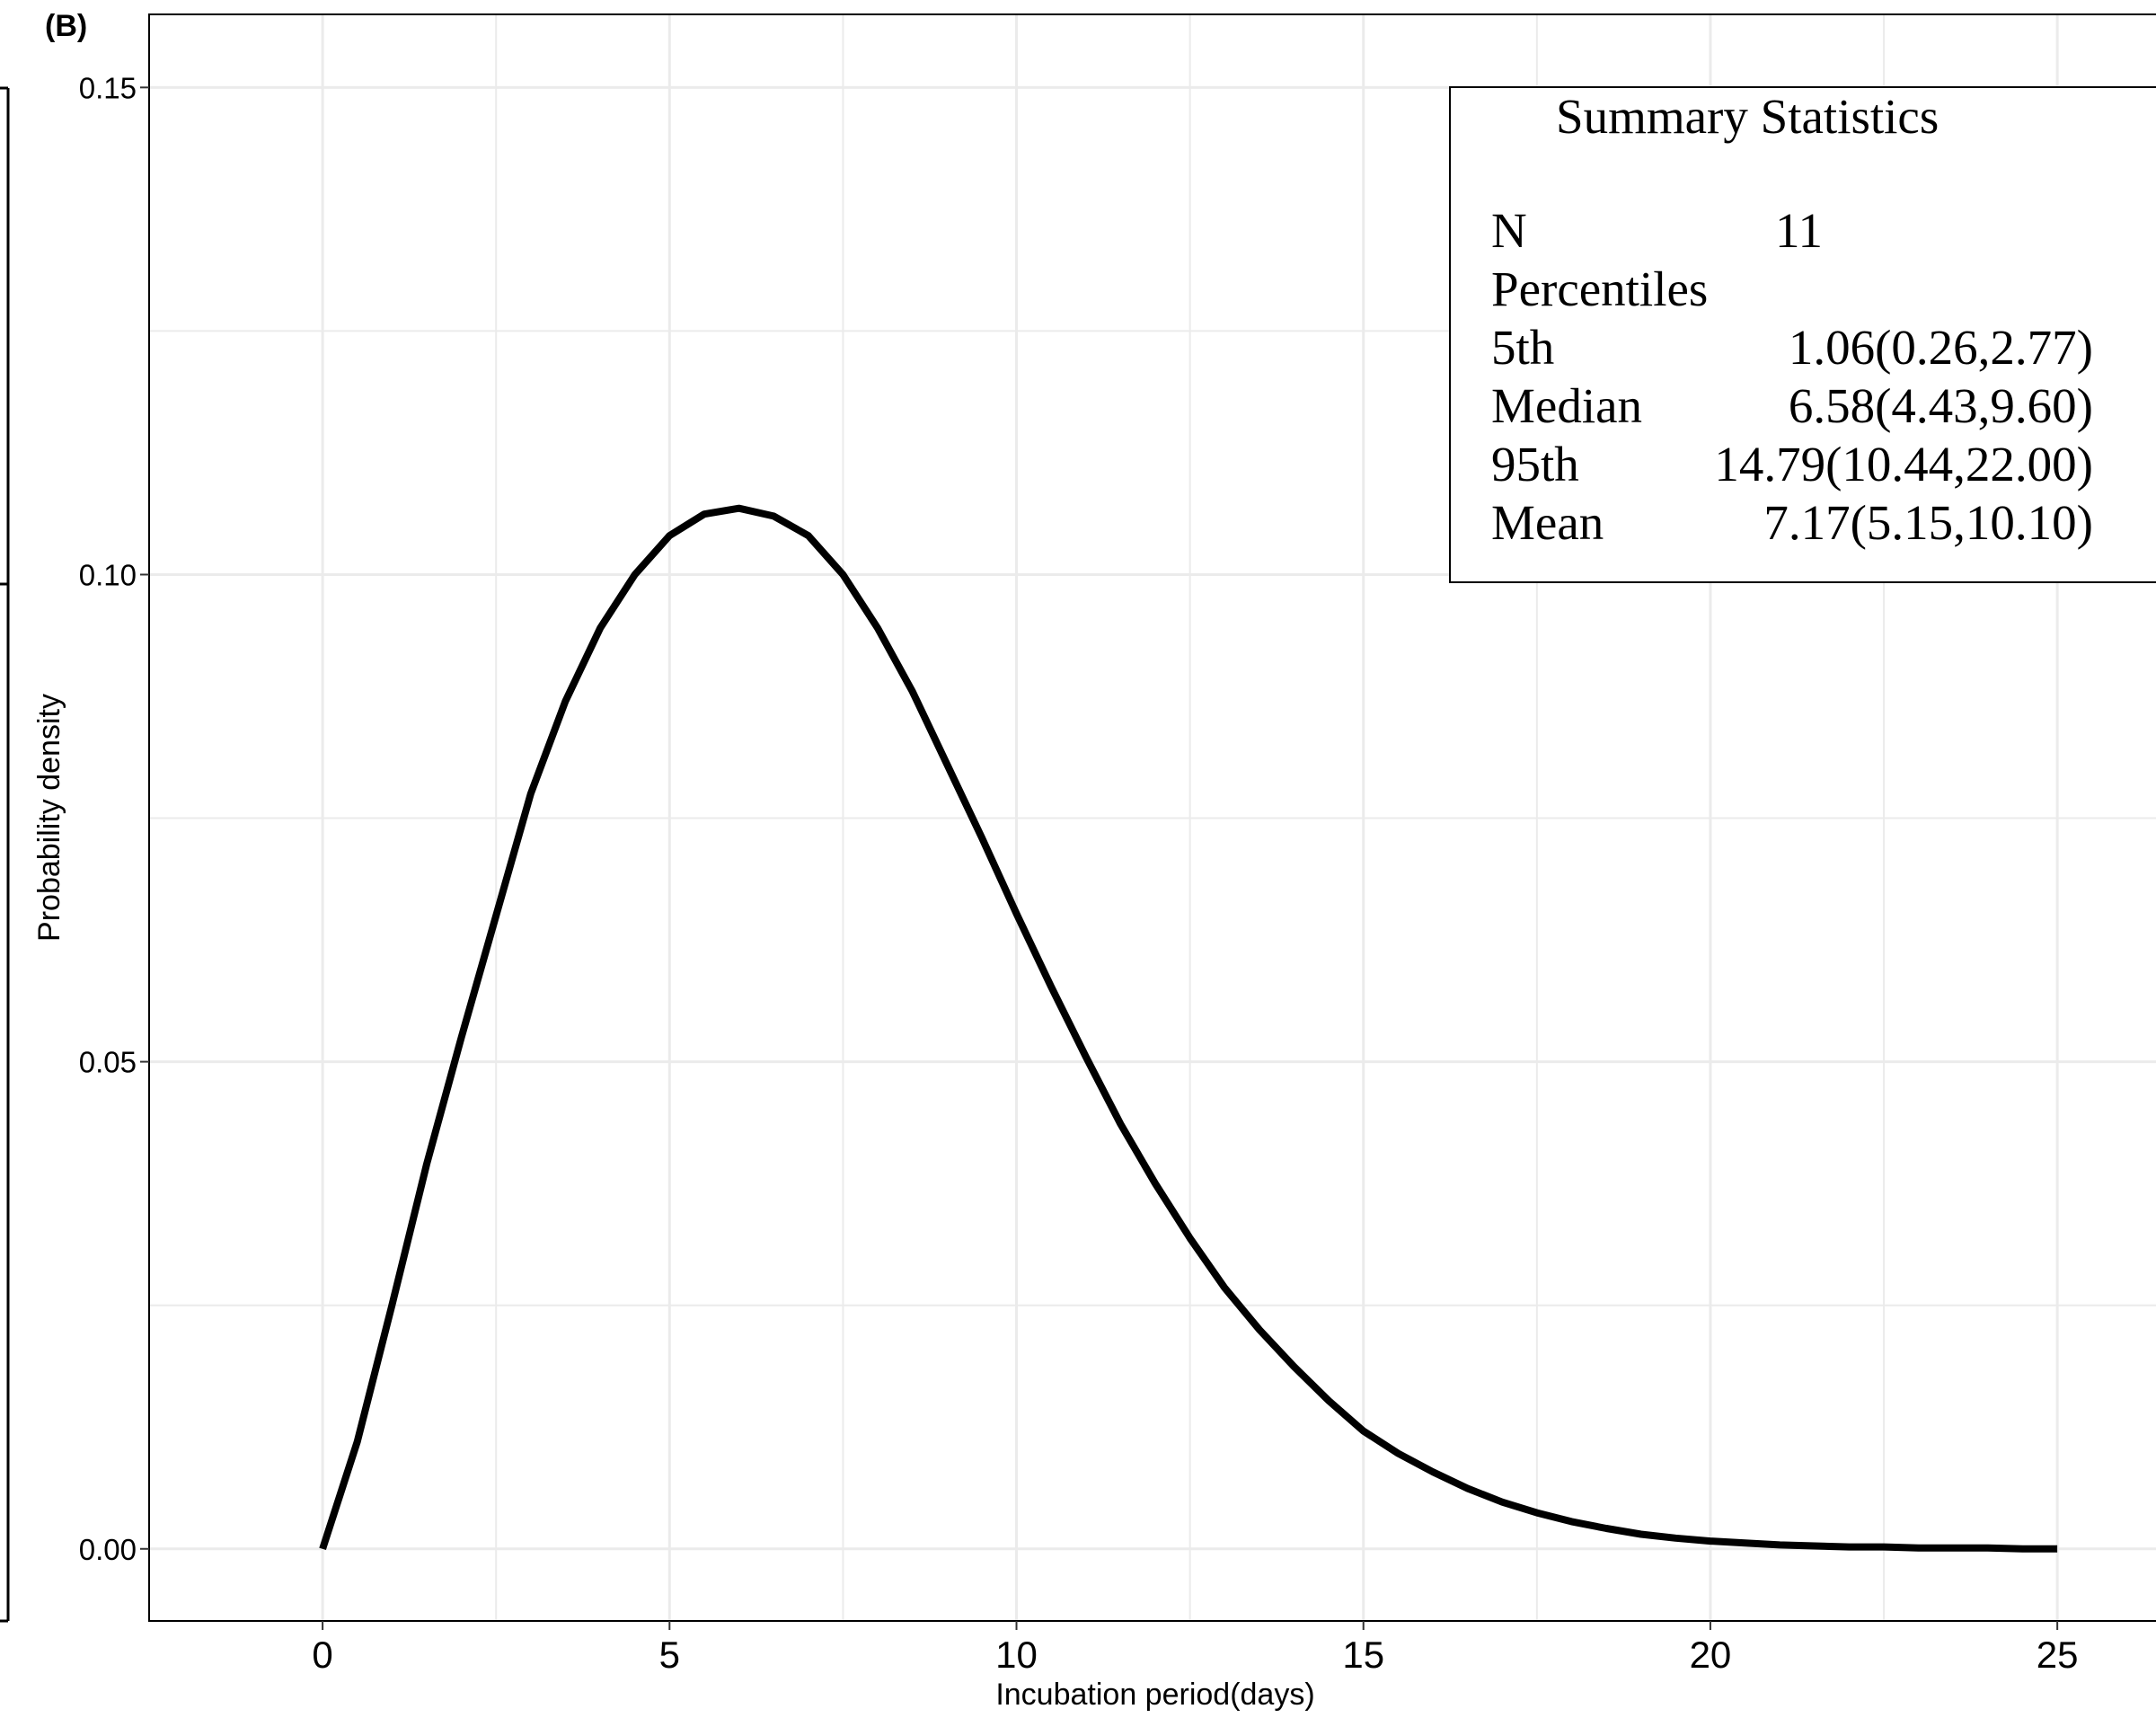 Image resolution: width=2156 pixels, height=1718 pixels. Describe the element at coordinates (1799, 230) in the screenshot. I see `summary-row-value: 11` at that location.